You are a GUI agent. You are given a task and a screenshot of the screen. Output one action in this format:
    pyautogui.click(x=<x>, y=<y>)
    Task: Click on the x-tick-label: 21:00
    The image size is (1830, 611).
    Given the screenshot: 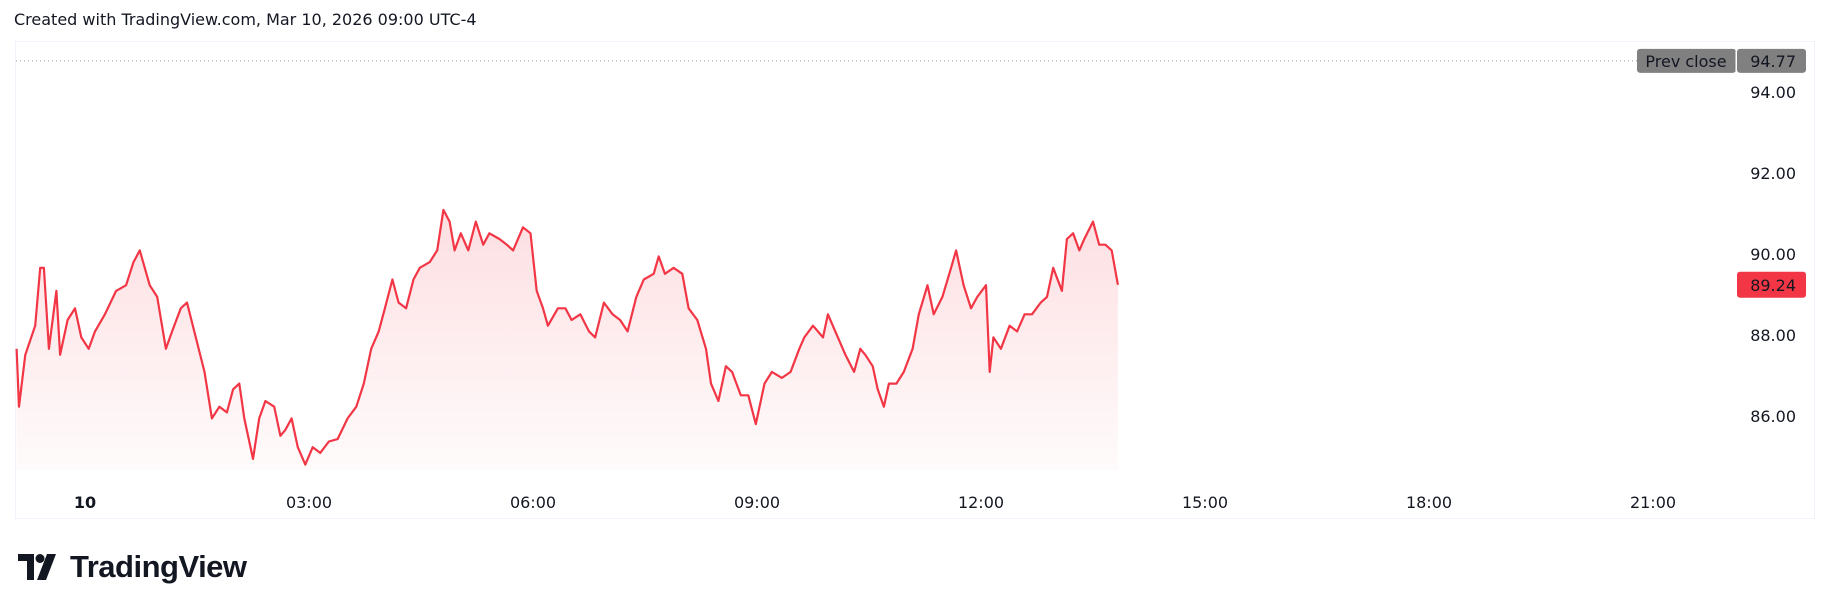 What is the action you would take?
    pyautogui.click(x=1653, y=502)
    